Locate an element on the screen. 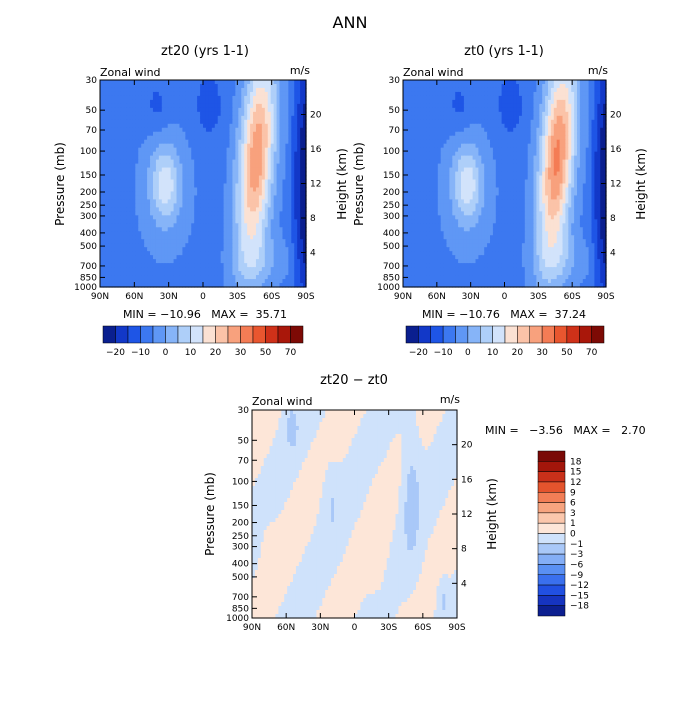 The image size is (700, 704). colorbar-label: 20 is located at coordinates (216, 353).